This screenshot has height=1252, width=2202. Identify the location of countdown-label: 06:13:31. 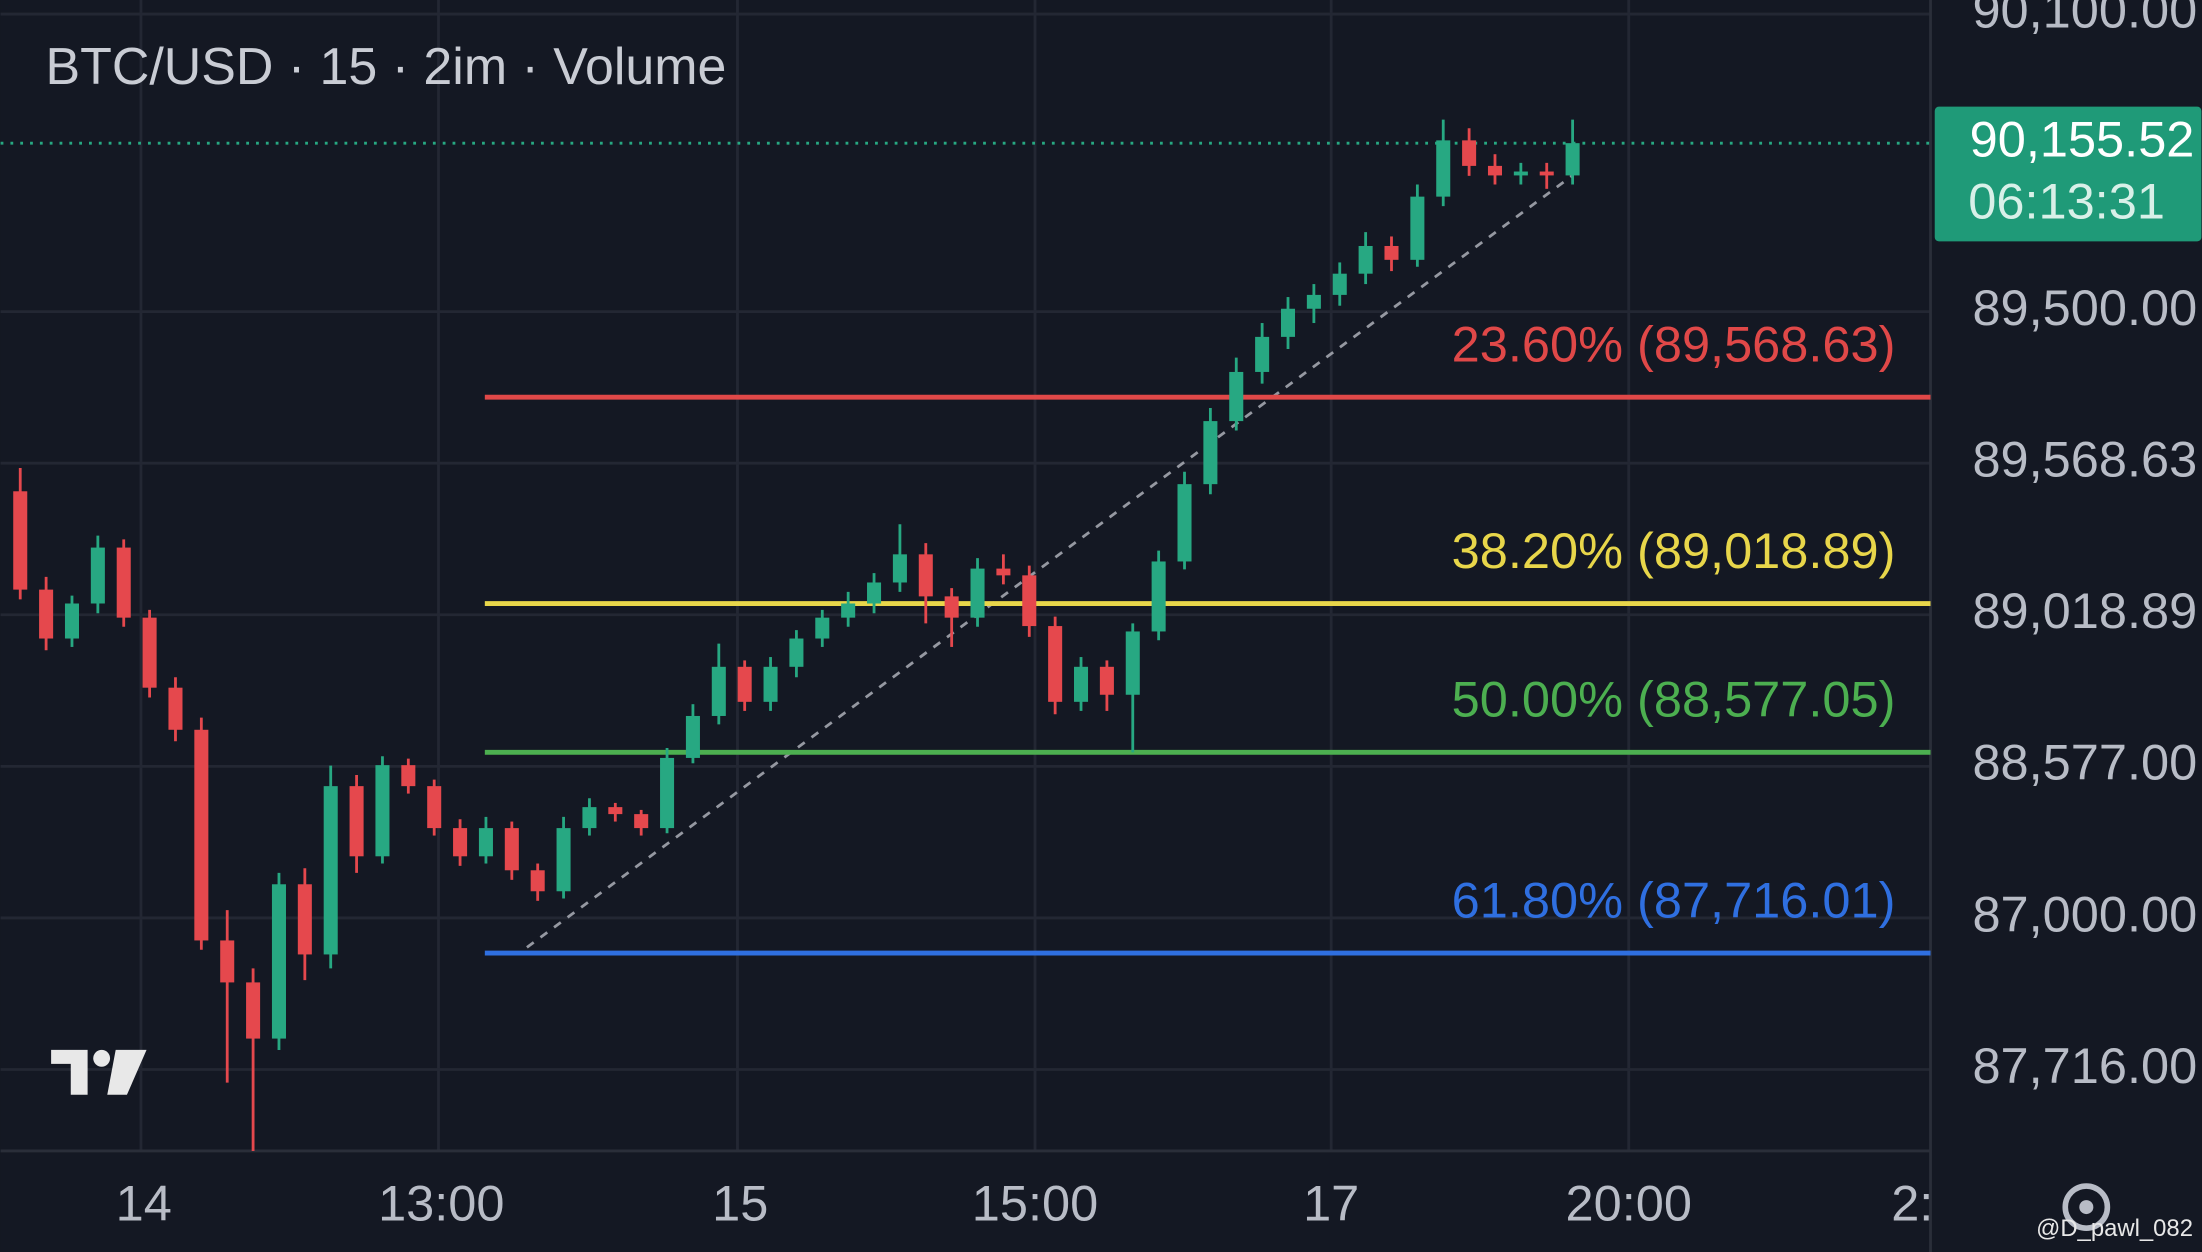
(2066, 200).